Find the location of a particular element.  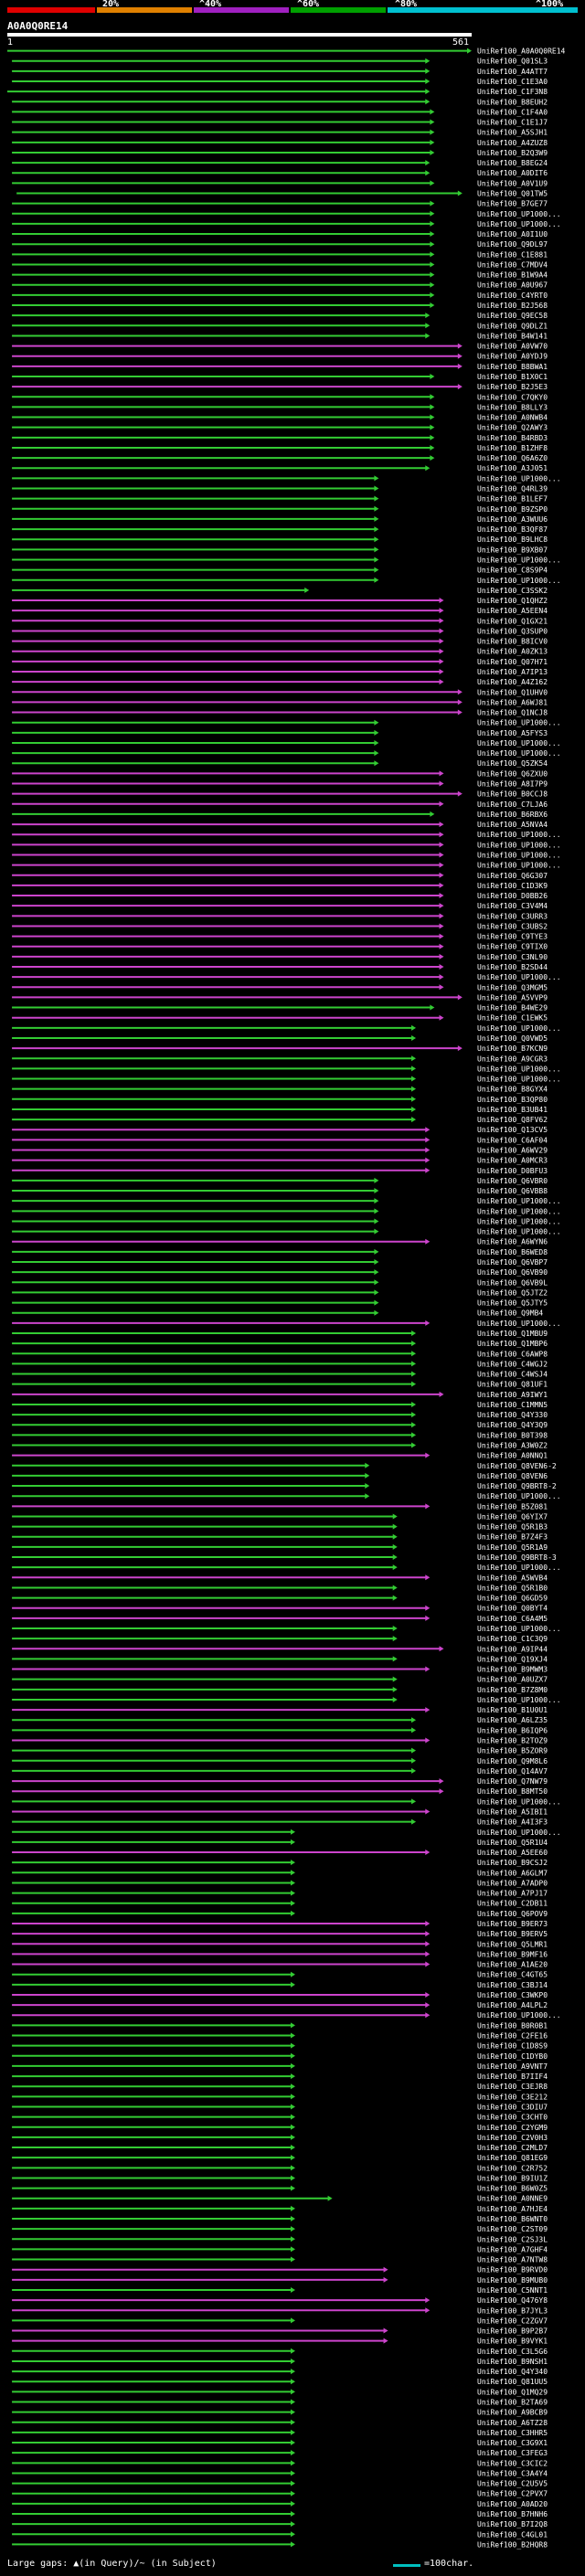

hit-row: UniRef100_B7KCN9 is located at coordinates (280, 1048).